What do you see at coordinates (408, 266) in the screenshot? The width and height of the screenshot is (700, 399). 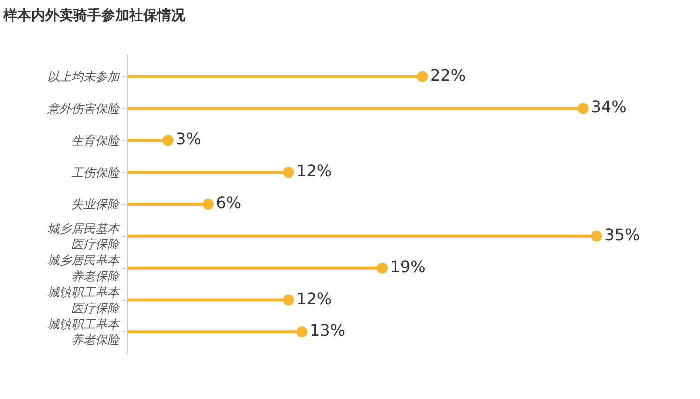 I see `data-label: 19%` at bounding box center [408, 266].